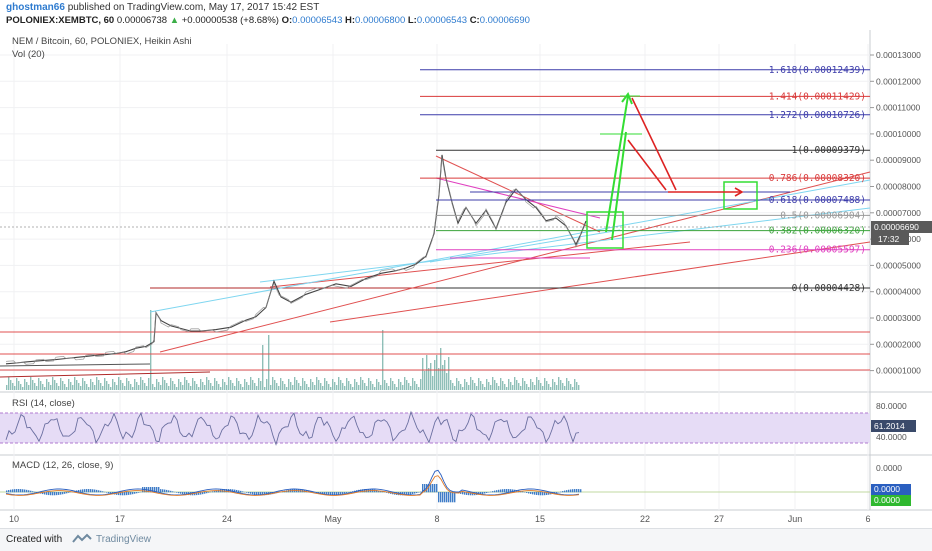  What do you see at coordinates (442, 20) in the screenshot?
I see `low-value: 0.00006543` at bounding box center [442, 20].